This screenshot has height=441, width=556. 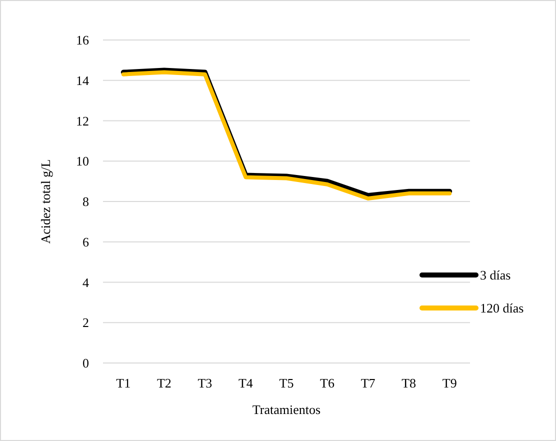 I want to click on x-tick-label: T8, so click(x=409, y=383).